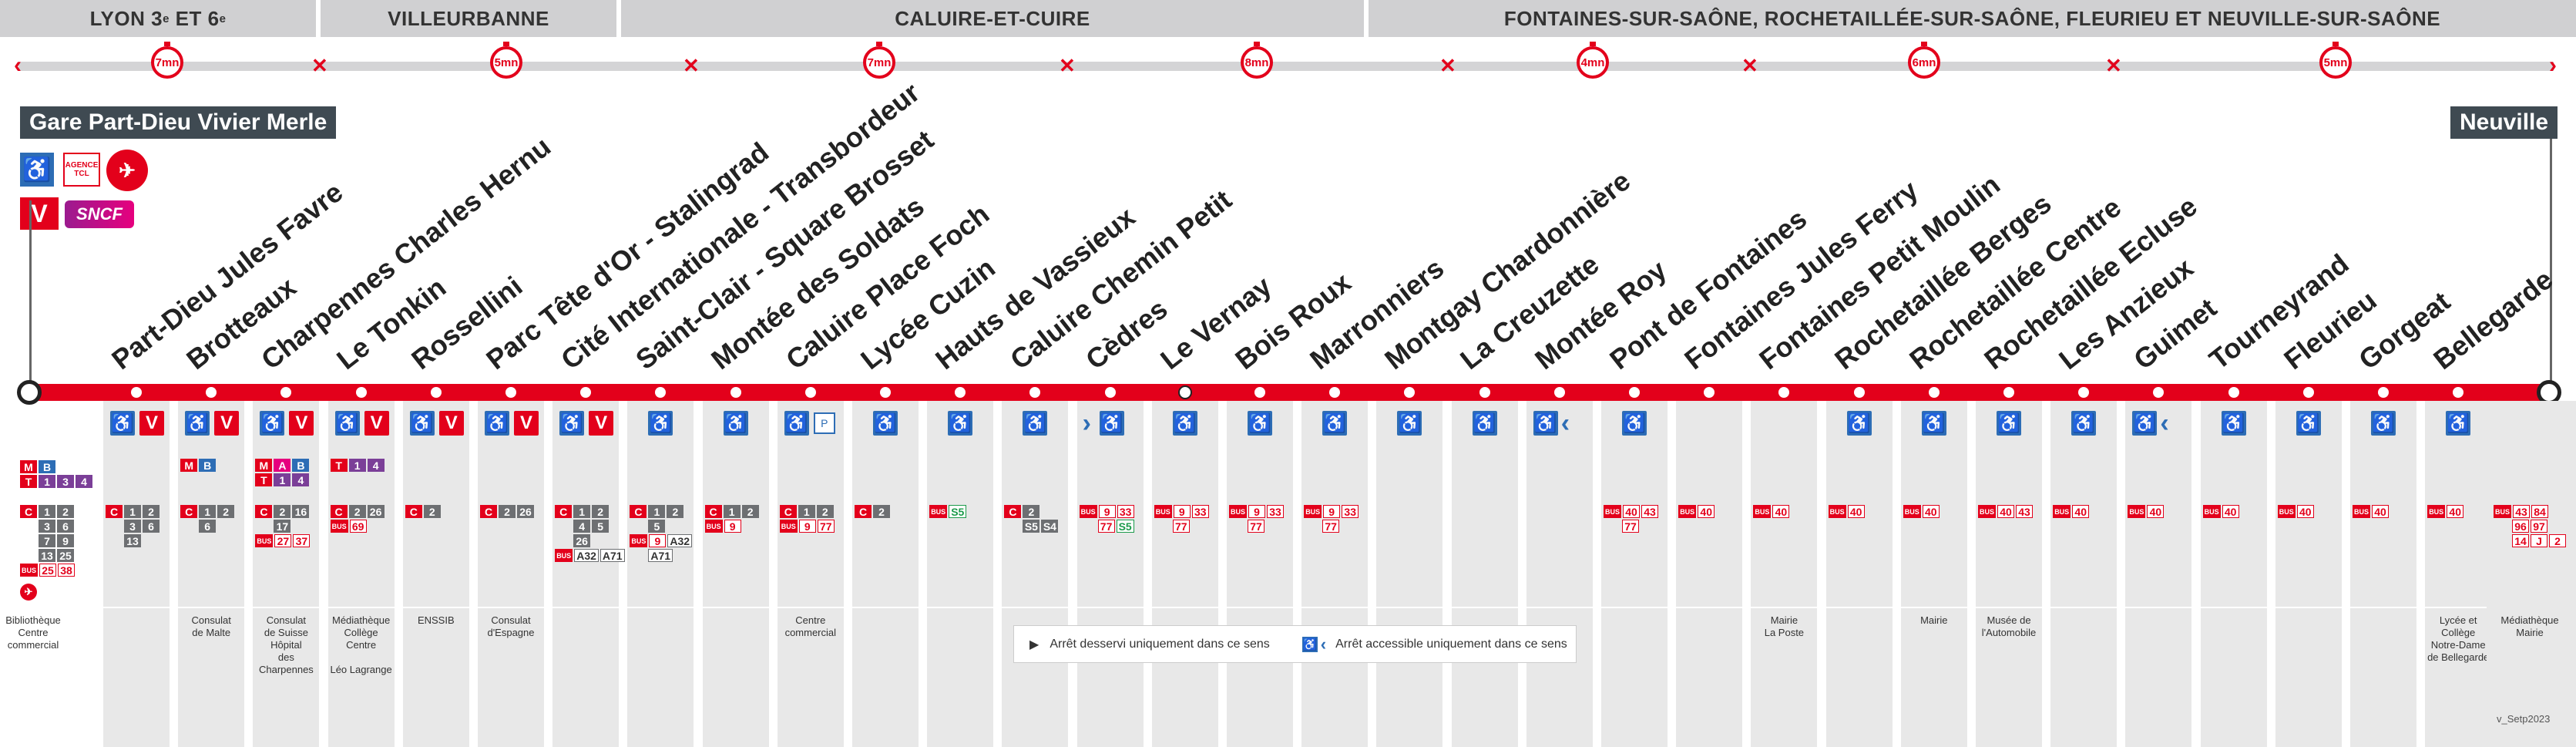 The image size is (2576, 747). What do you see at coordinates (2549, 392) in the screenshot?
I see `terminus-node-right` at bounding box center [2549, 392].